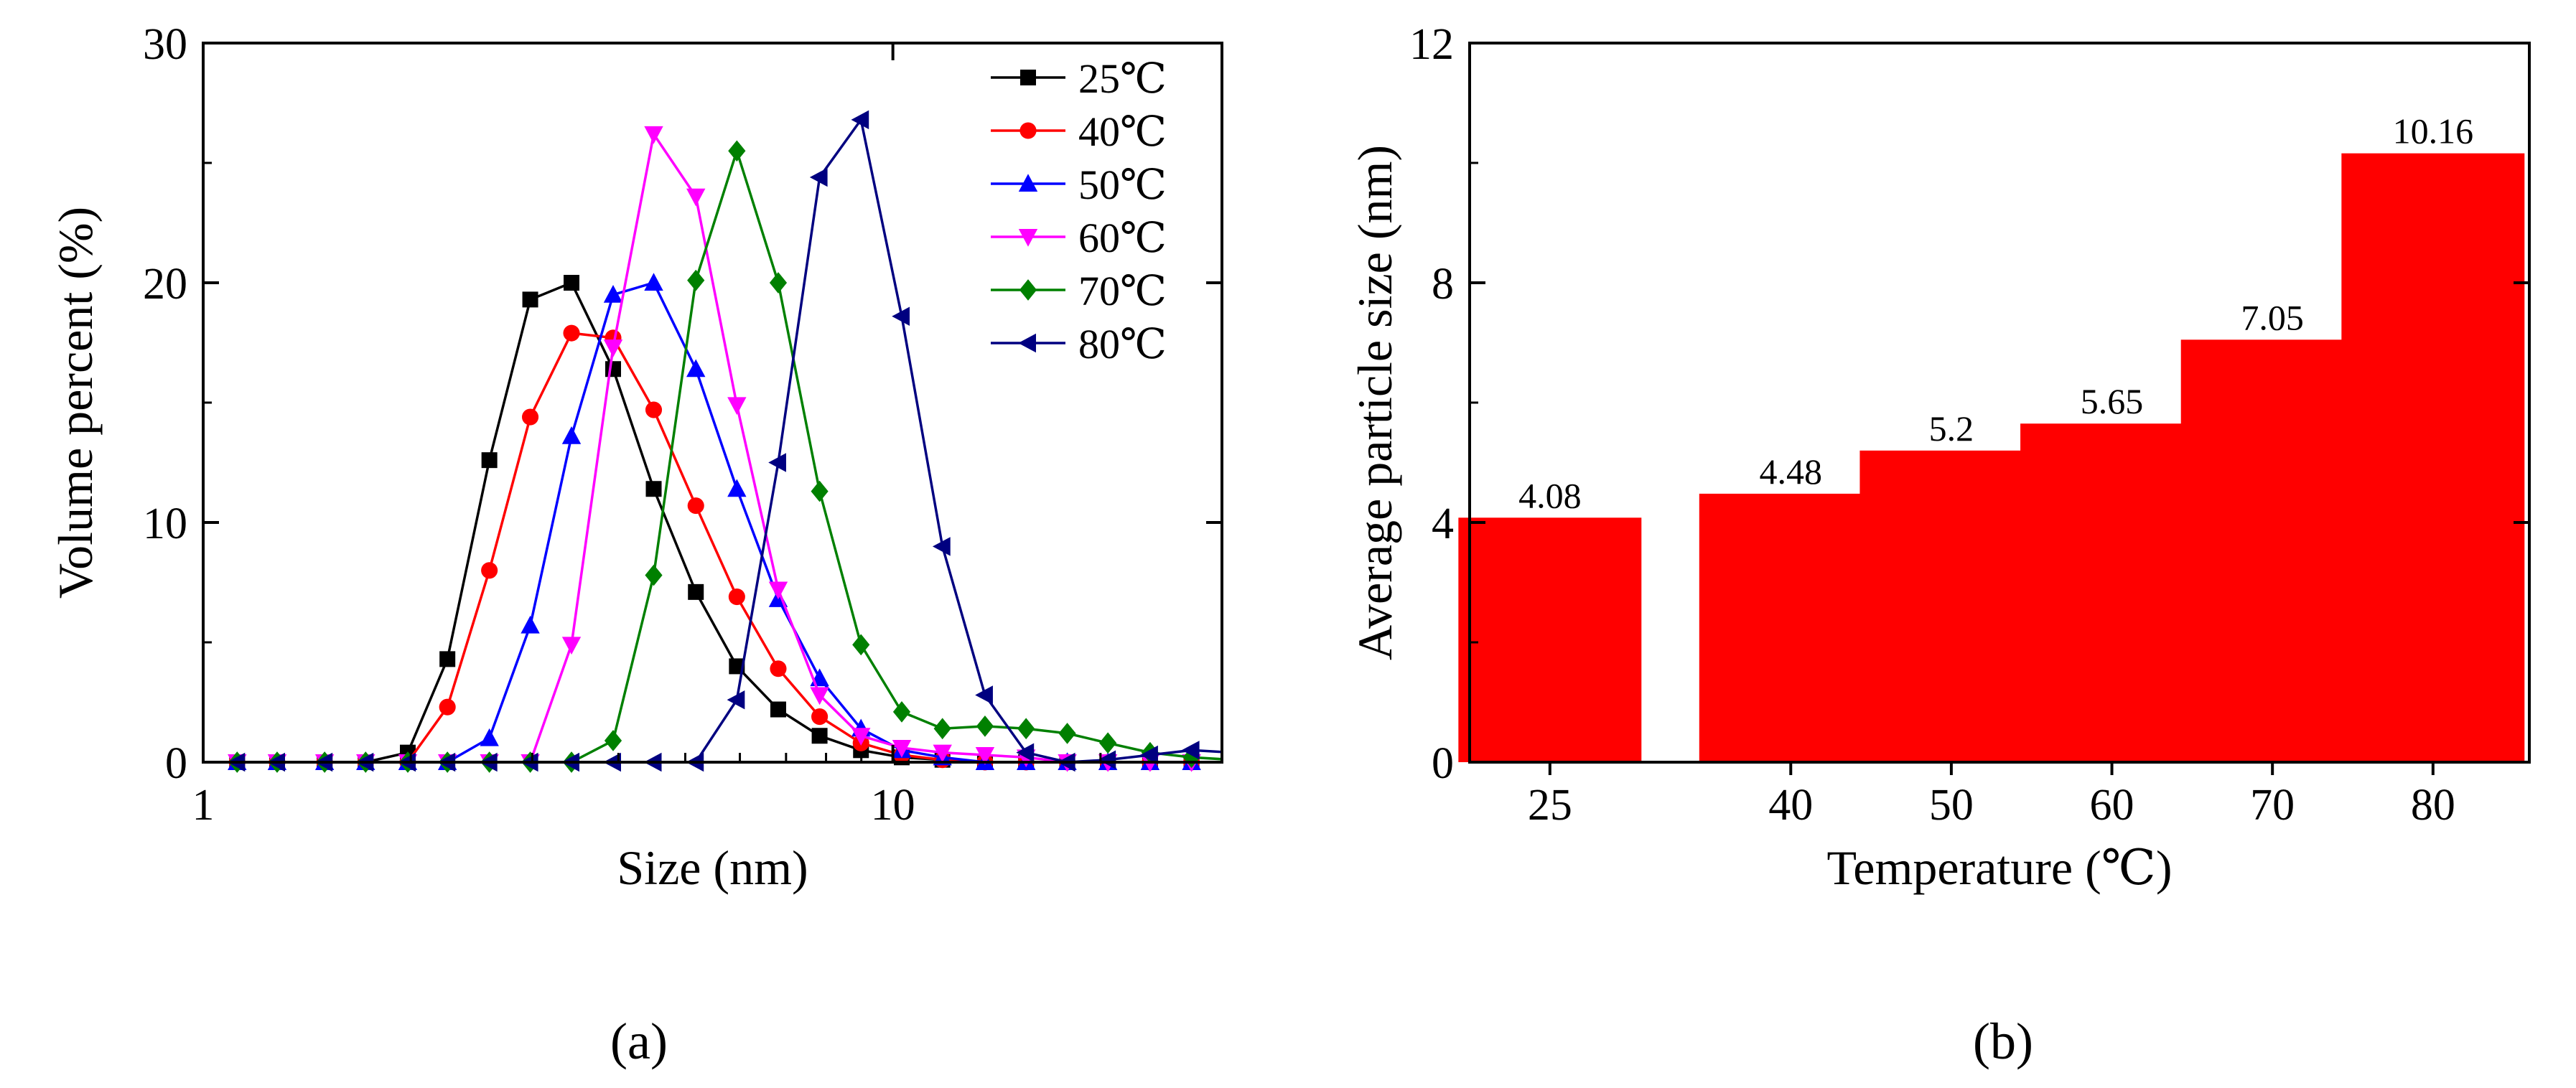  I want to click on legend-label: 80℃, so click(1122, 344).